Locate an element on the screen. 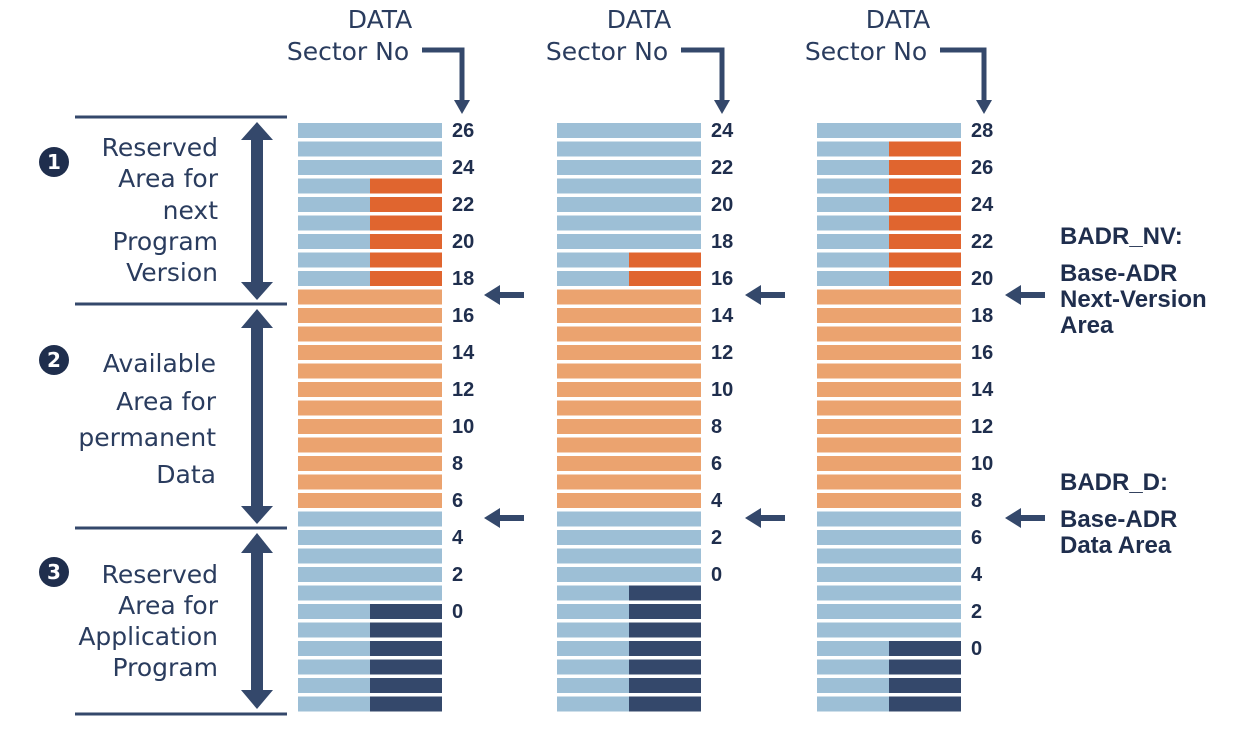 The image size is (1259, 738). svg-text: Program is located at coordinates (165, 241).